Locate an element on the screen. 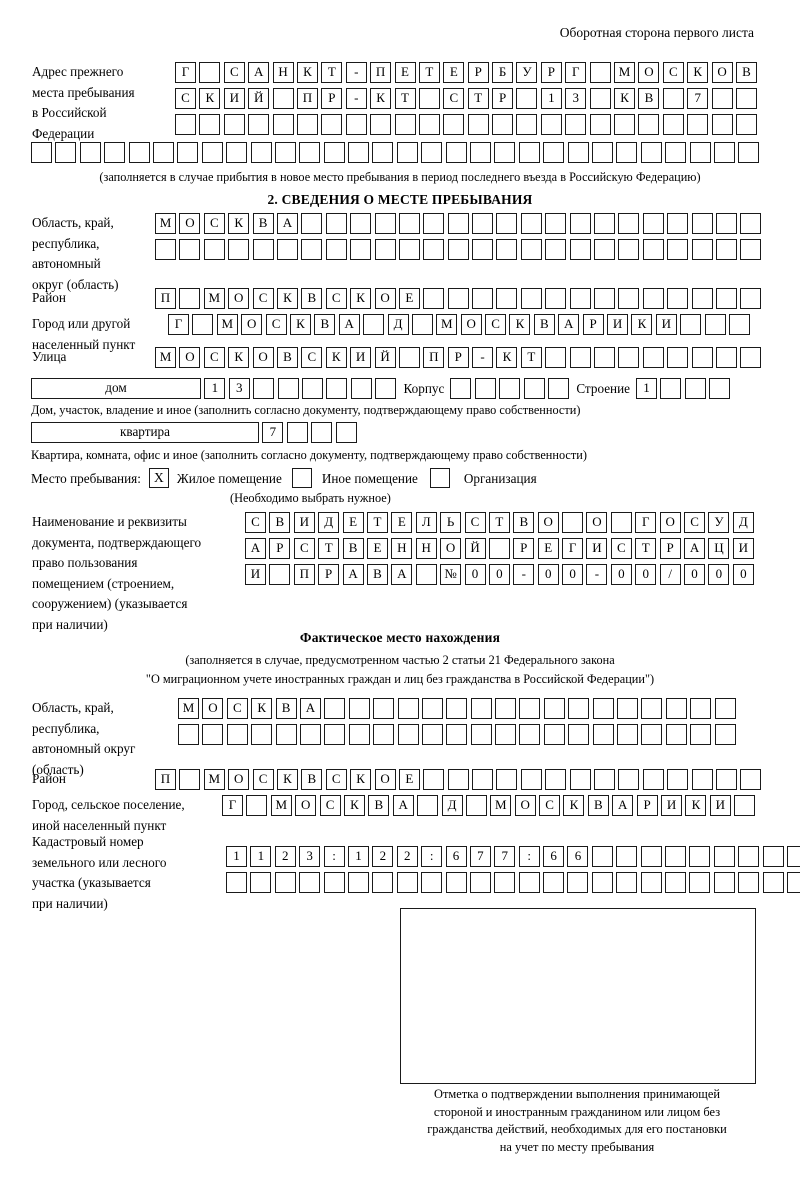 The image size is (800, 1180). char-cell: Л is located at coordinates (426, 522).